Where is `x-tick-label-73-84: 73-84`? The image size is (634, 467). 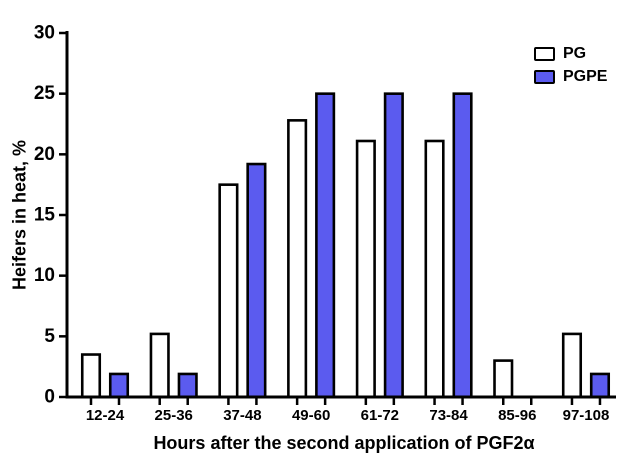 x-tick-label-73-84: 73-84 is located at coordinates (448, 415).